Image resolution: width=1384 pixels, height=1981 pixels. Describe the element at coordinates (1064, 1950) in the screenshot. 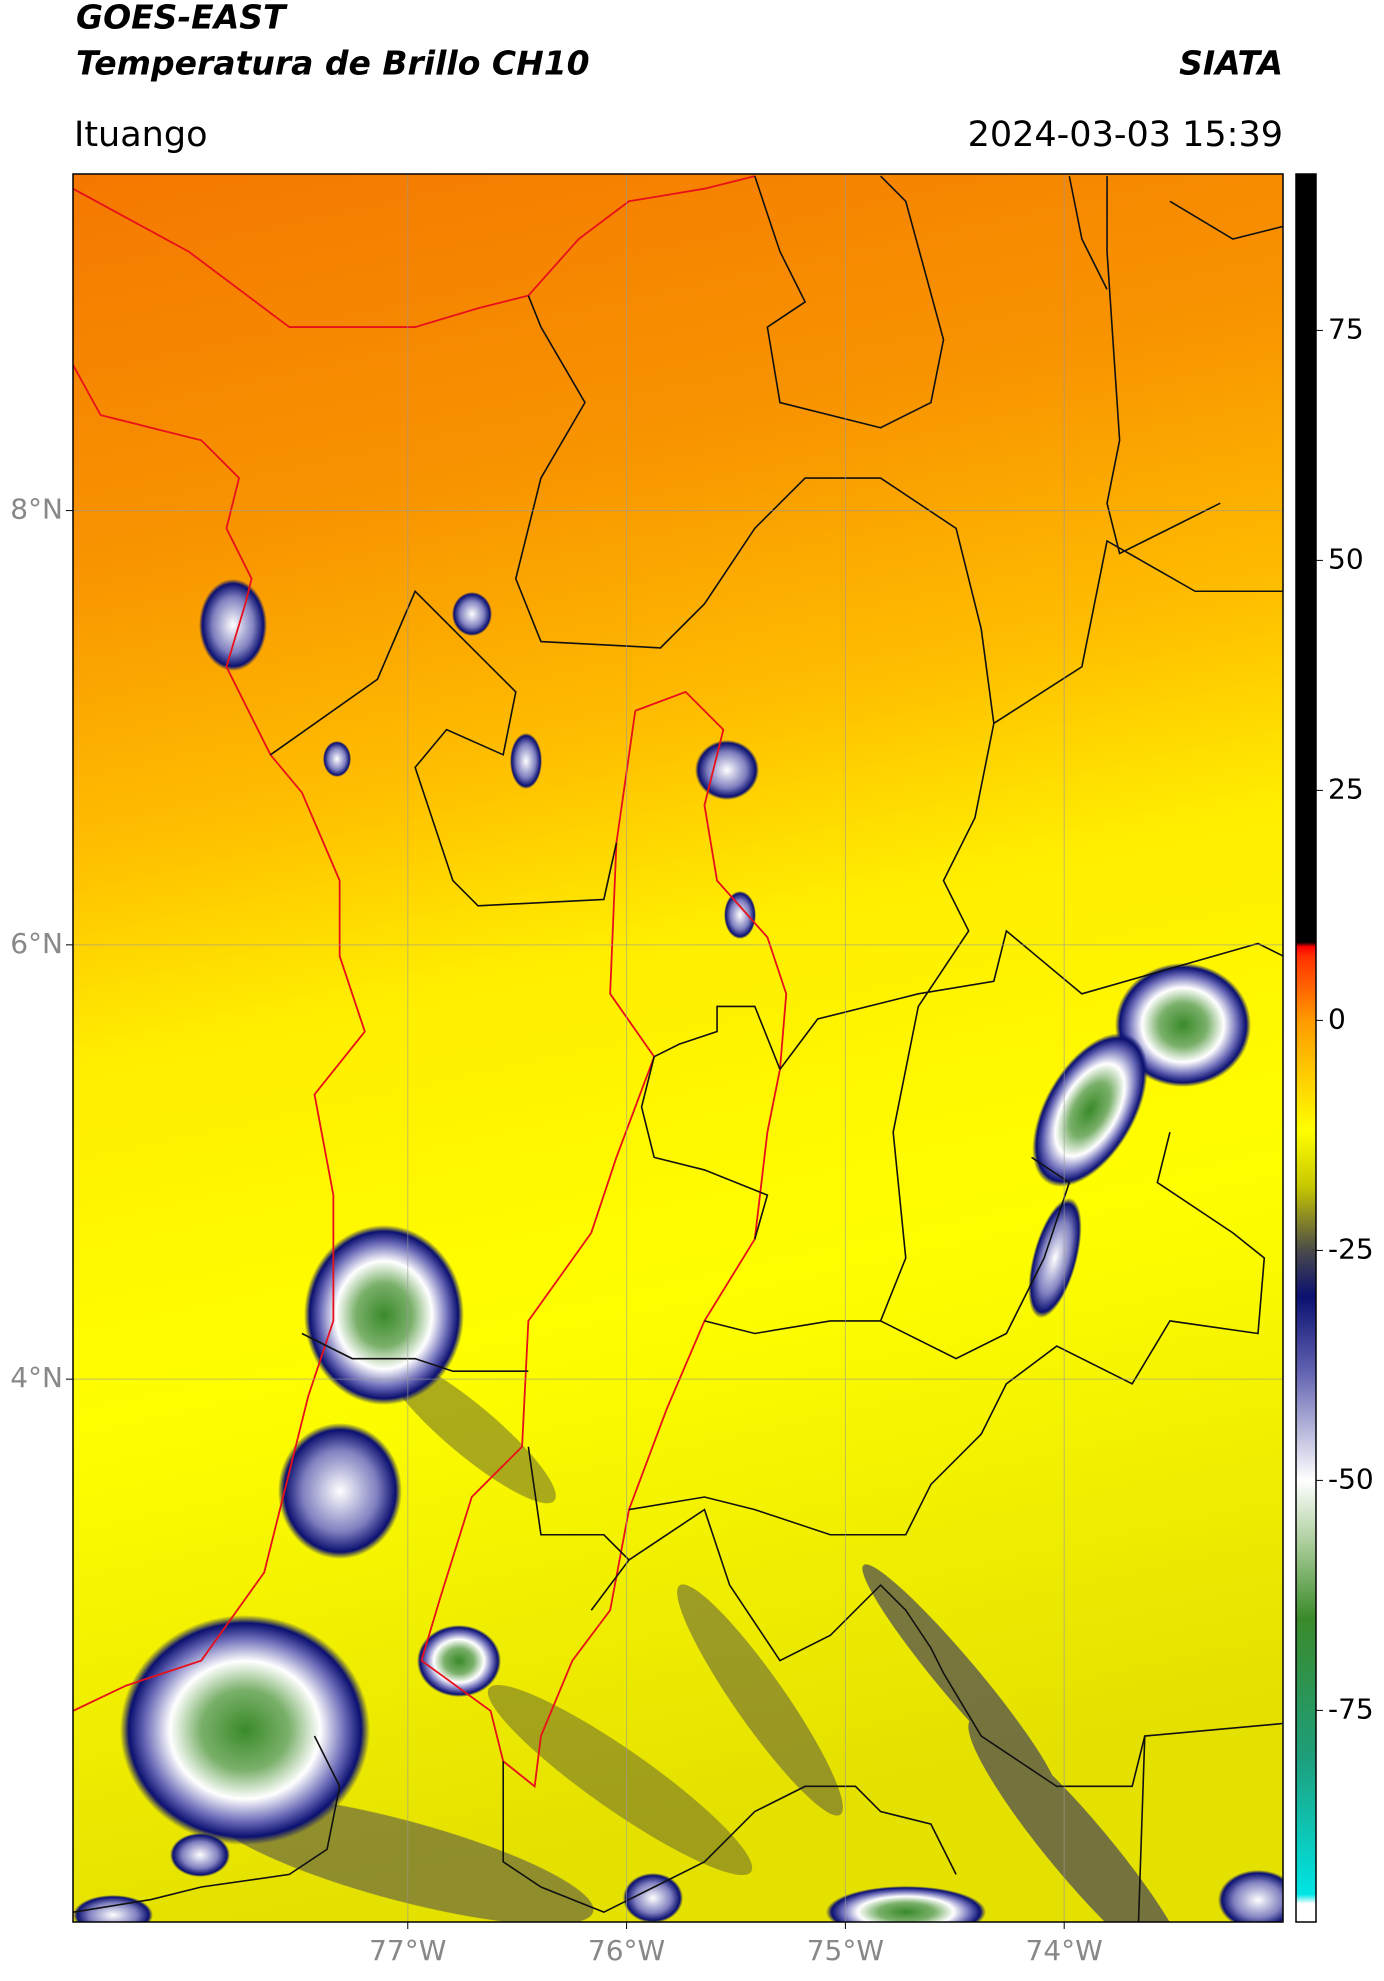

I see `x-tick-label: 74°W` at that location.